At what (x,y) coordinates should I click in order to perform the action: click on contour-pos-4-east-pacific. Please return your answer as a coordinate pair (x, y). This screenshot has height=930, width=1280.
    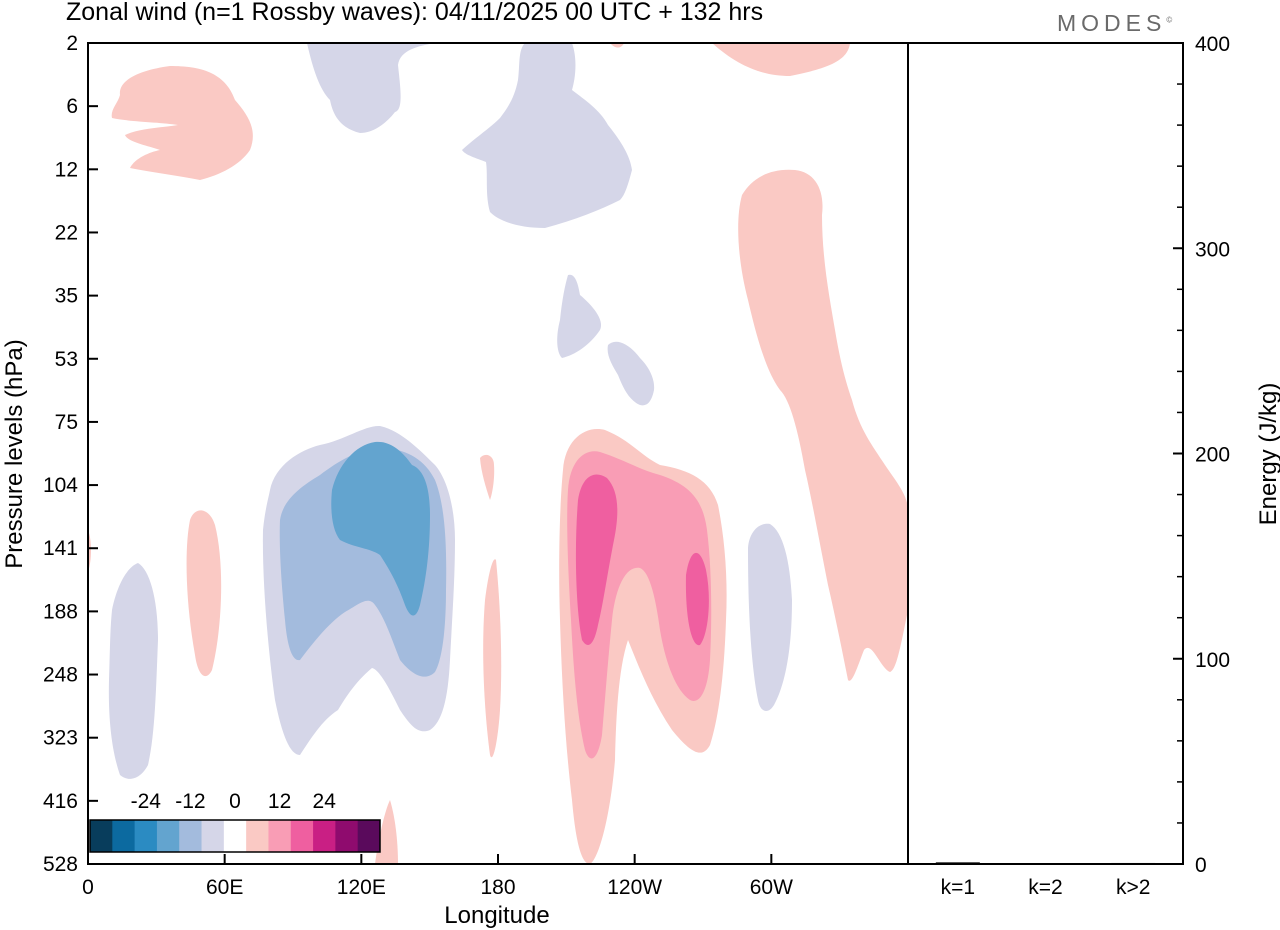
    Looking at the image, I should click on (823, 425).